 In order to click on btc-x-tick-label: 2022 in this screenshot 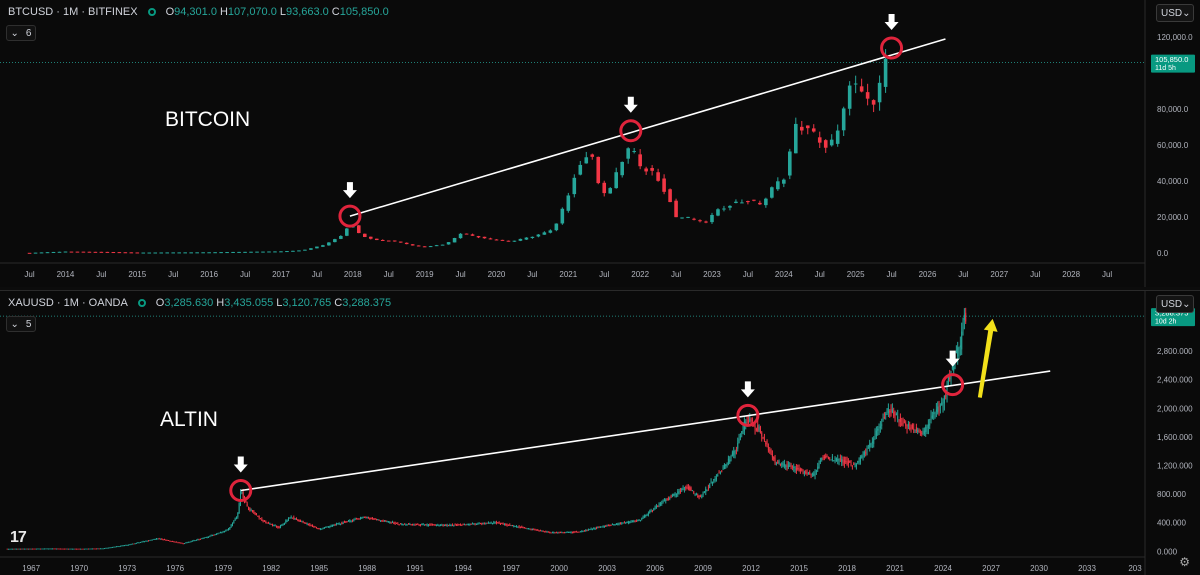, I will do `click(640, 274)`.